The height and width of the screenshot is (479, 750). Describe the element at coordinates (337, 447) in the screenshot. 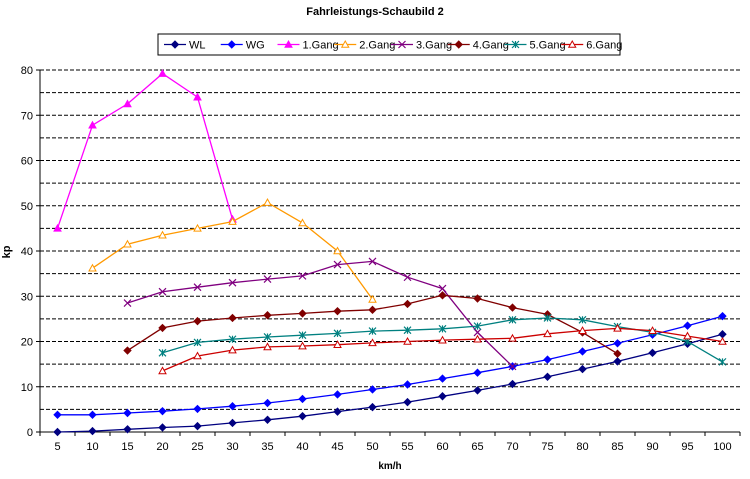

I see `x-tick-label: 45` at that location.